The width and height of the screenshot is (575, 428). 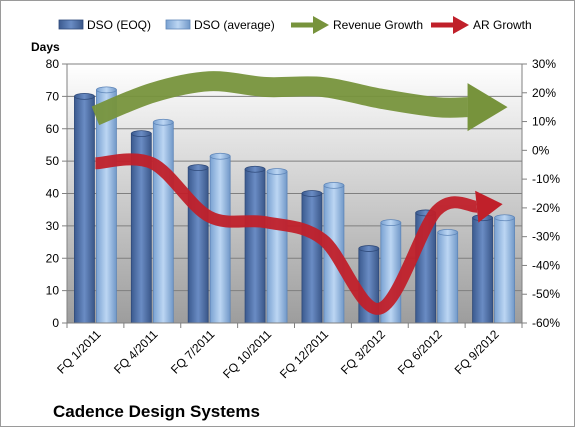 I want to click on y-tick-label: 0, so click(x=55, y=323).